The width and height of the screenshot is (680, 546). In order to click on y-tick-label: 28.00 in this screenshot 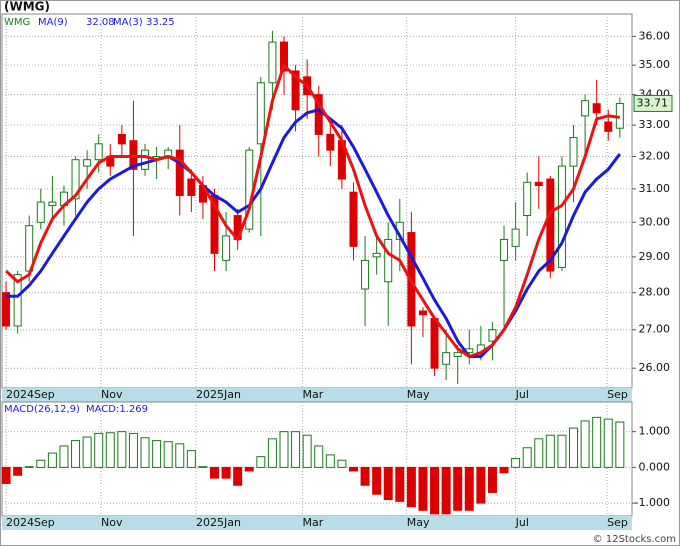, I will do `click(655, 292)`.